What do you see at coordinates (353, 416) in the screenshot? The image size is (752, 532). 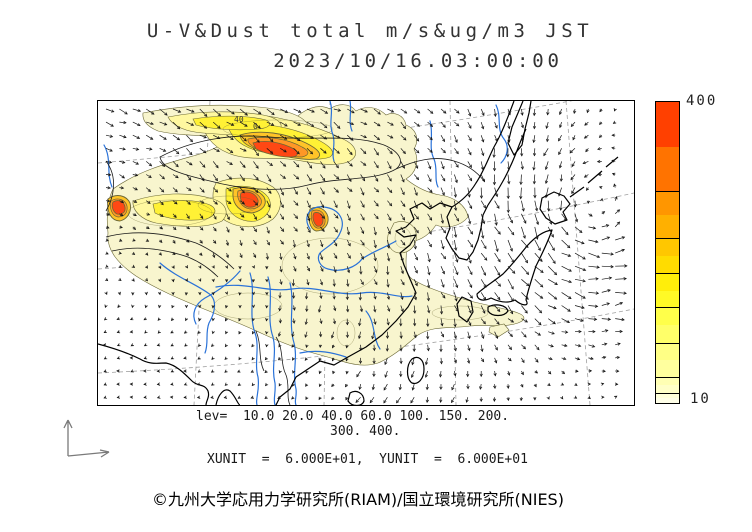 I see `contour-levels-line1: lev= 10.0 20.0 40.0 60.0 100. 150. 200.` at bounding box center [353, 416].